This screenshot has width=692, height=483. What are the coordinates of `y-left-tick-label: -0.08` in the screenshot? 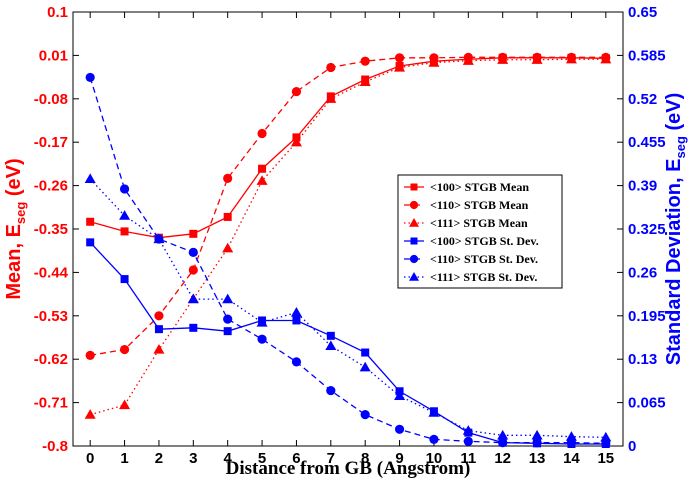 It's located at (51, 99).